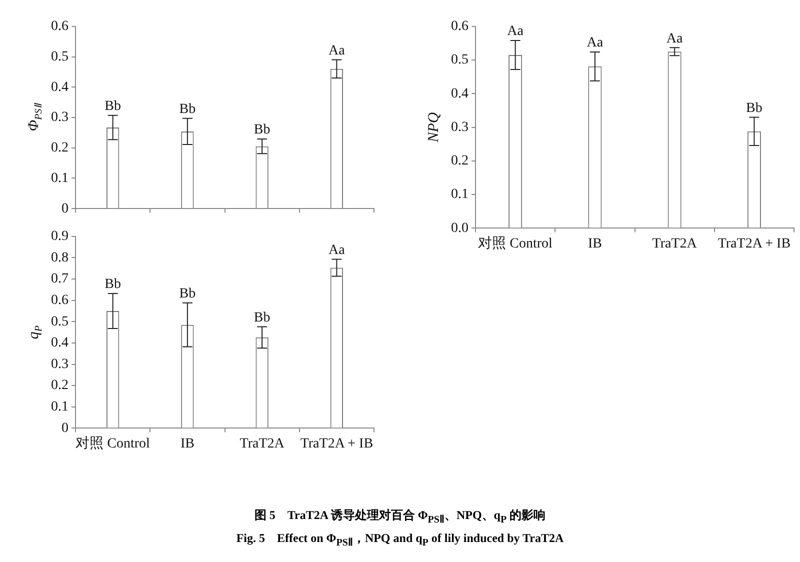 This screenshot has width=800, height=562. Describe the element at coordinates (400, 517) in the screenshot. I see `caption: 图 5 TraT2A 诱导处理对百合 Φ$_{PSⅡ}$、NPQ、q$_{P}$ 的影响` at that location.